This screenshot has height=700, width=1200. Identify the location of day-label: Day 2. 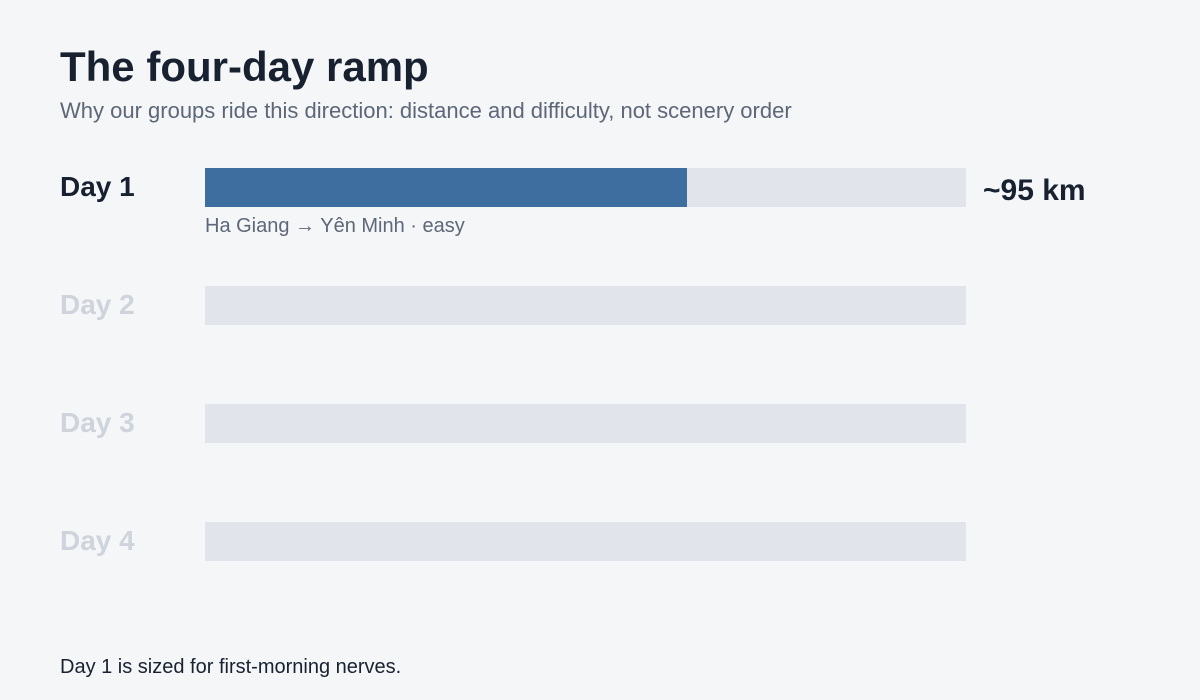
(97, 304).